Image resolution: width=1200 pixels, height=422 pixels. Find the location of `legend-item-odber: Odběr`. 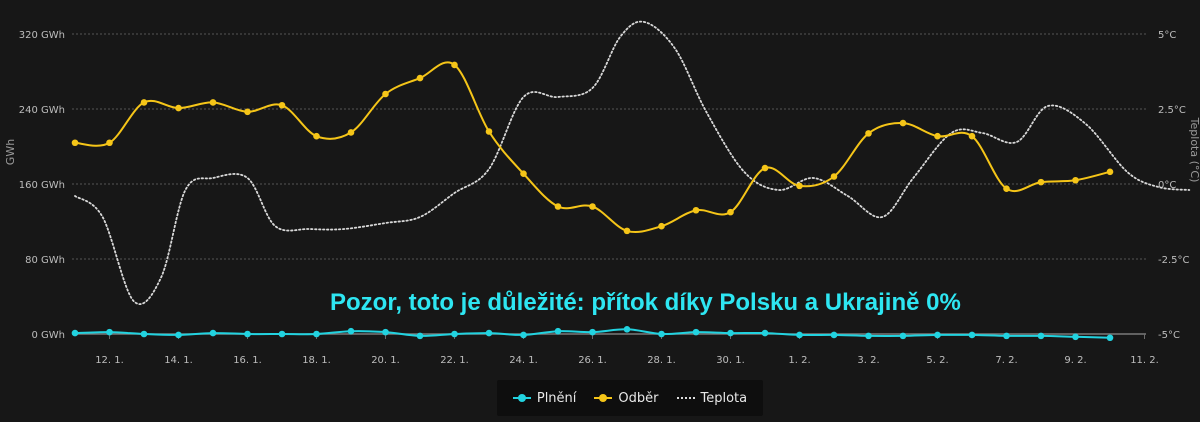

legend-item-odber: Odběr is located at coordinates (626, 398).